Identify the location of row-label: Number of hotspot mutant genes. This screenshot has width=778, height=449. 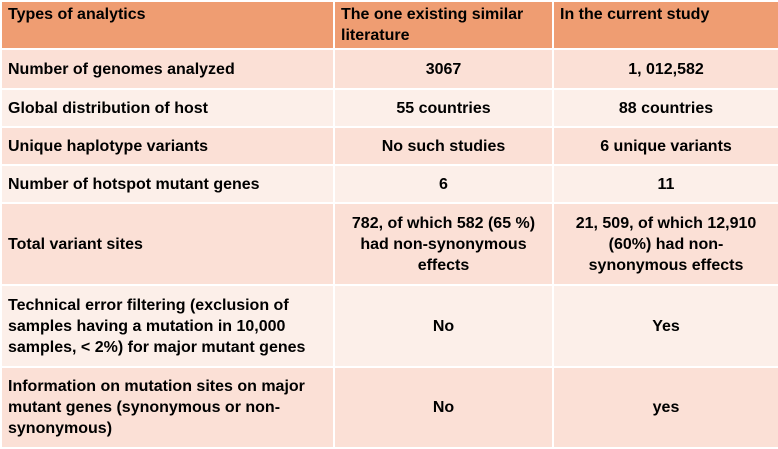
(167, 184).